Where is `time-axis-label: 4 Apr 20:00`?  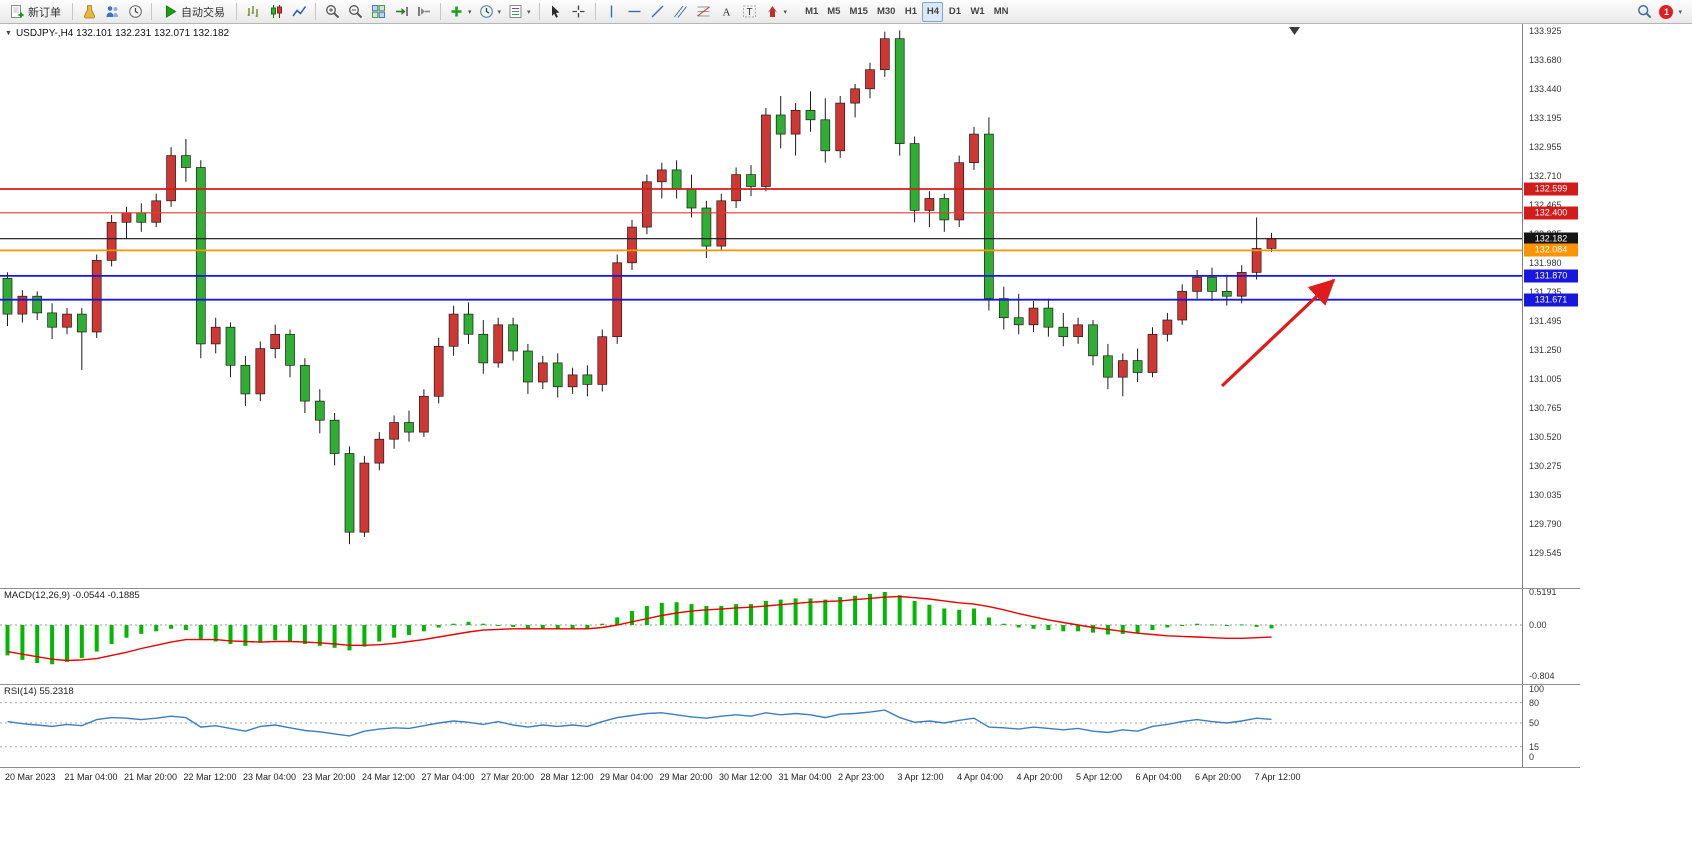 time-axis-label: 4 Apr 20:00 is located at coordinates (1039, 777).